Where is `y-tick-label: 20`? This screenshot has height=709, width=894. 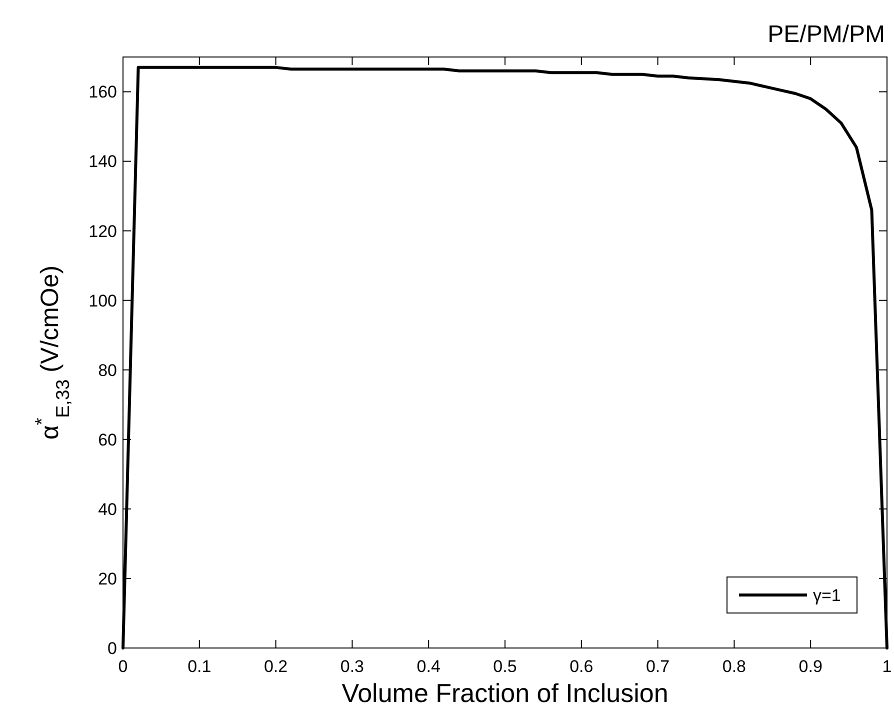 y-tick-label: 20 is located at coordinates (107, 578).